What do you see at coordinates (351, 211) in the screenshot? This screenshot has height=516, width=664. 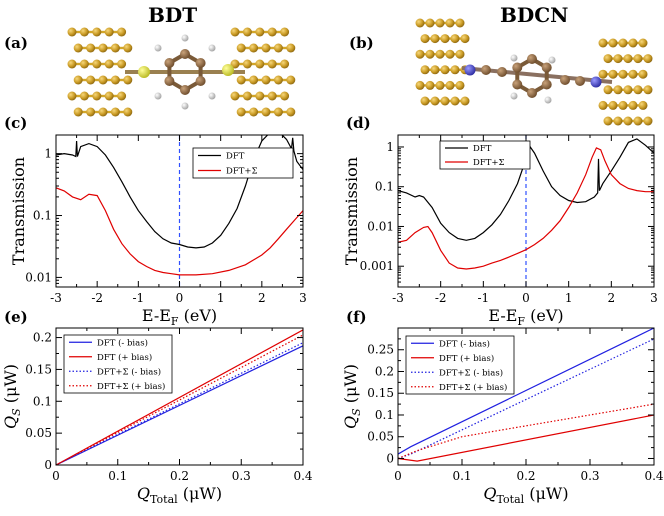 I see `y-axis-label-main: Transmission` at bounding box center [351, 211].